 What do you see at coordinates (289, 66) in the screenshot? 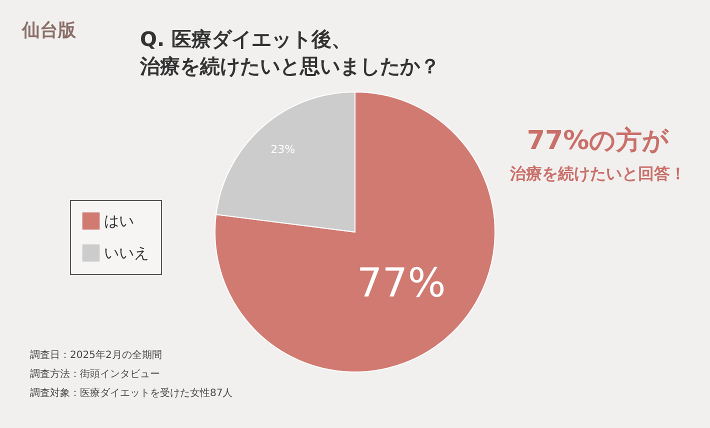
I see `chart-subtitle: 治療を続けたいと思いましたか？` at bounding box center [289, 66].